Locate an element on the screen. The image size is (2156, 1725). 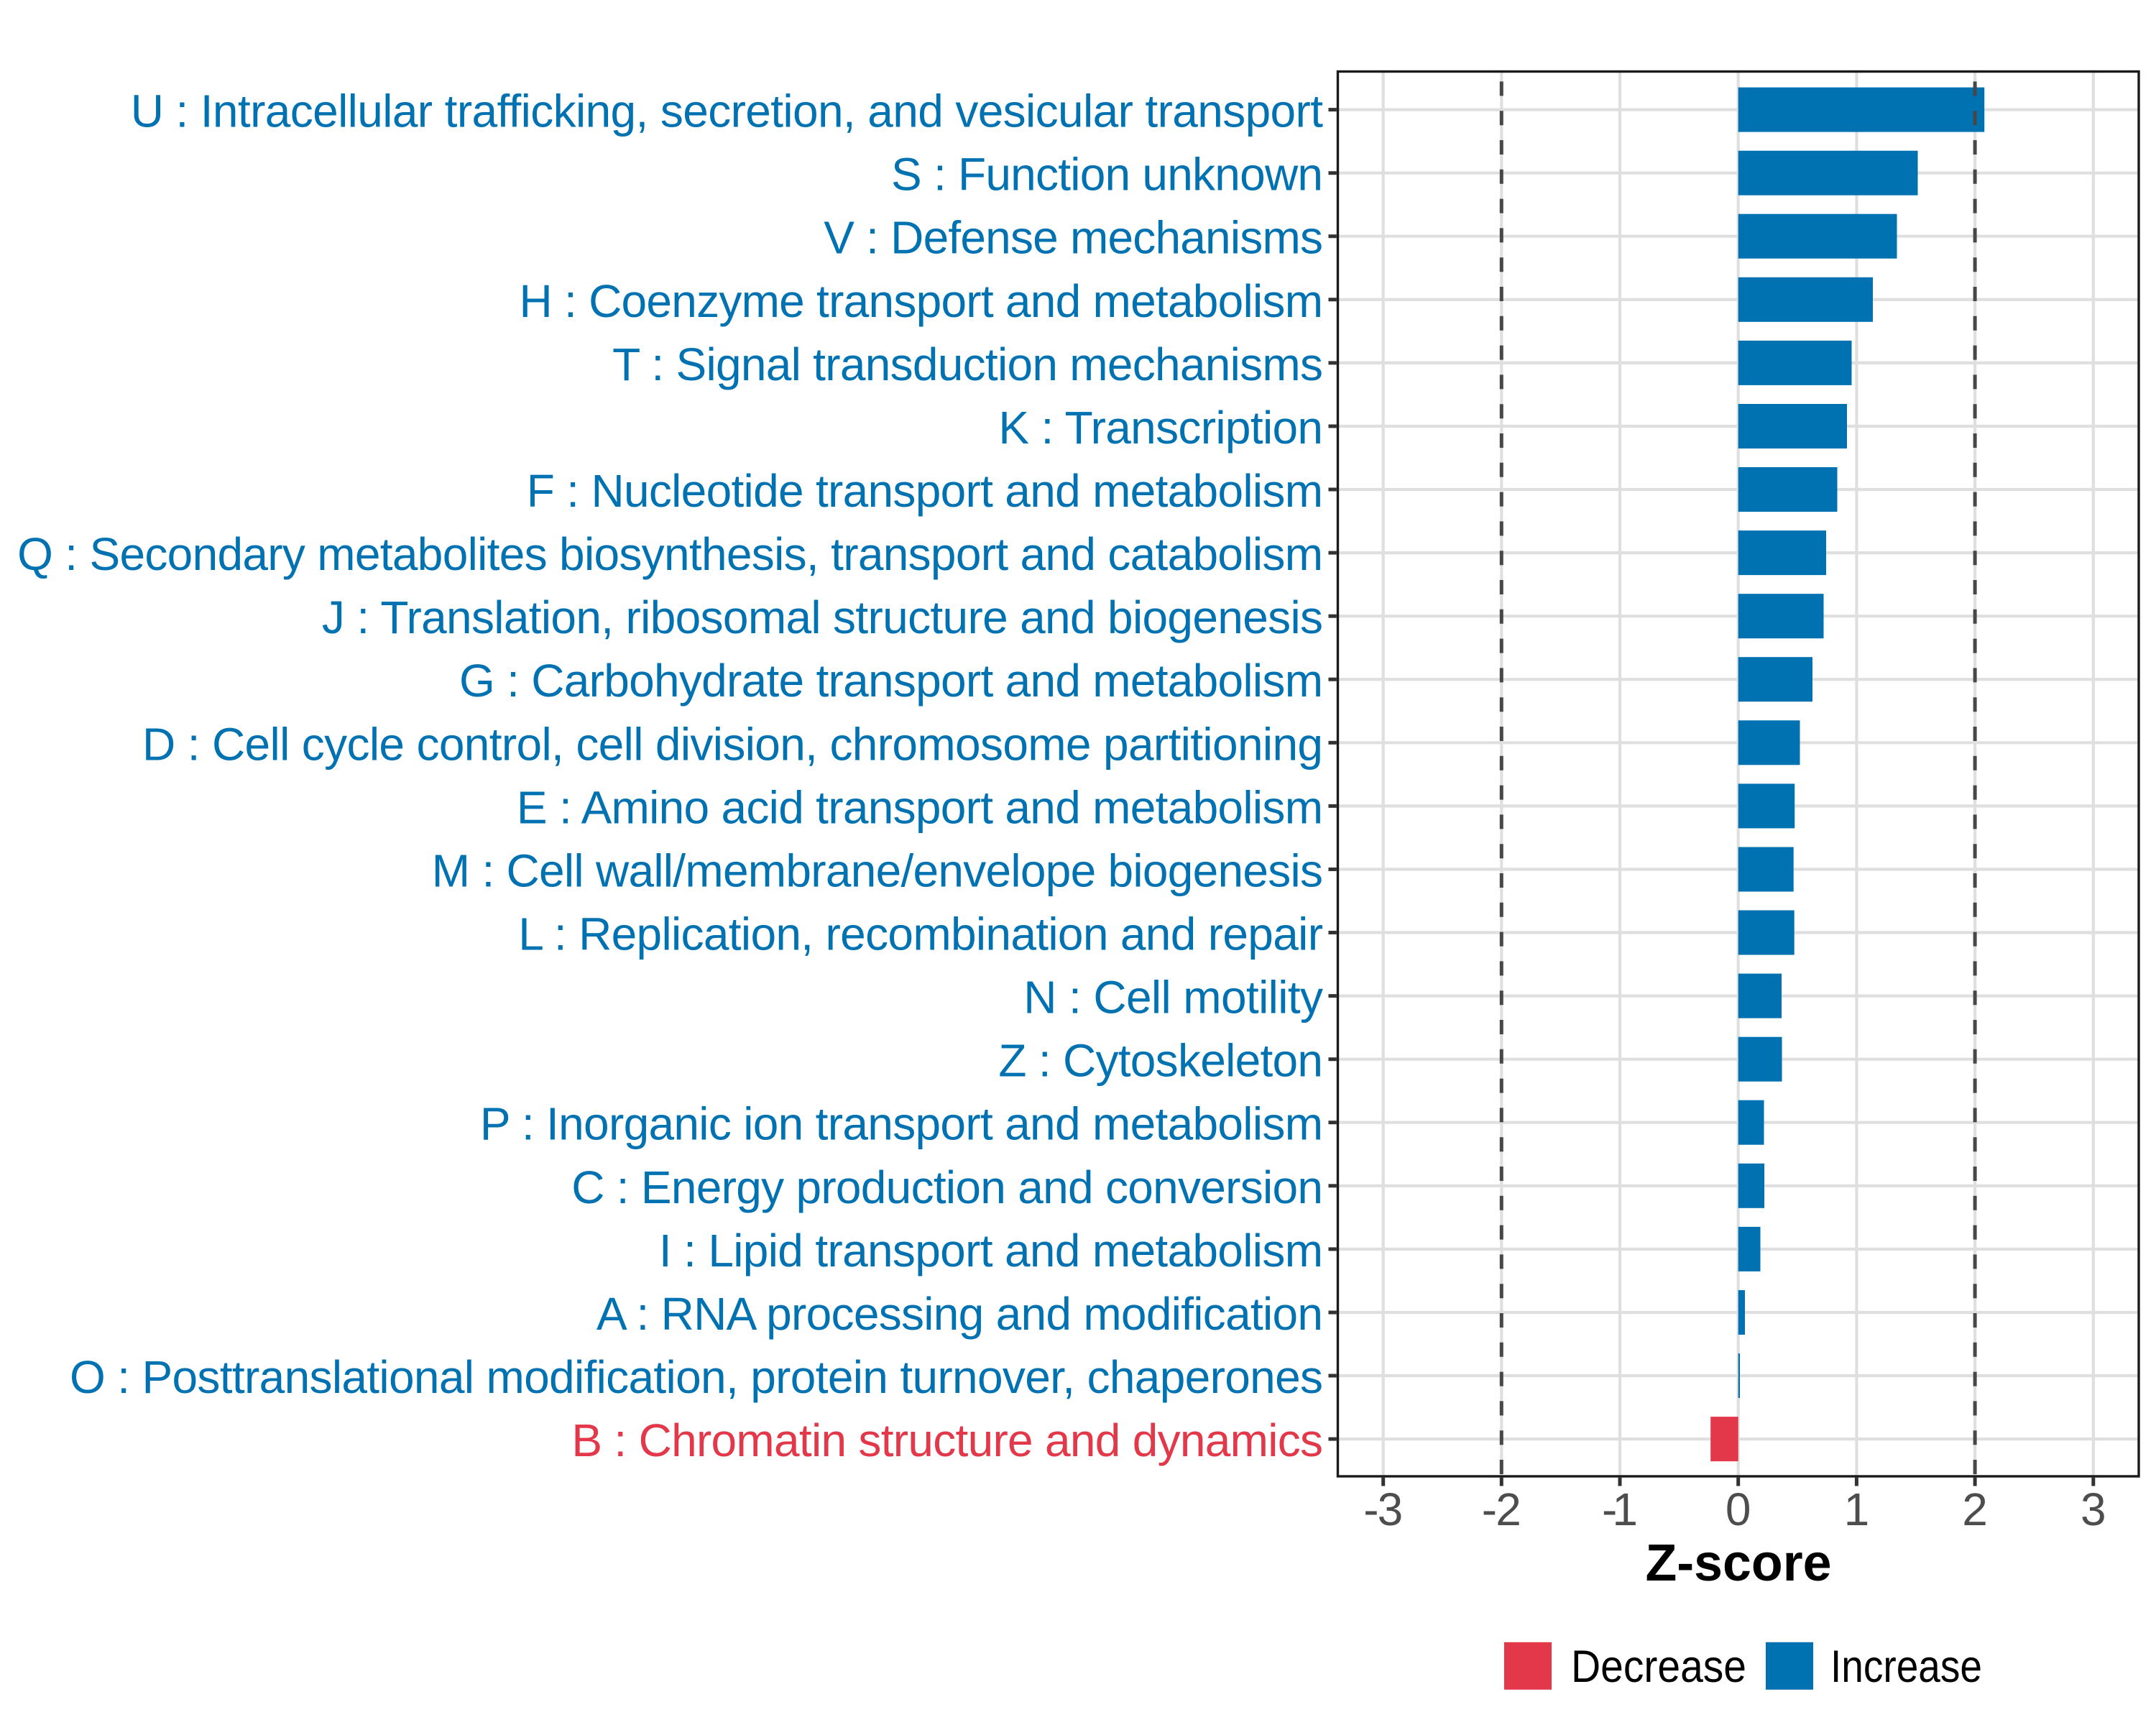
svg-text:F : Nucleotide transport and m: F : Nucleotide transport and metabolism is located at coordinates (925, 491).